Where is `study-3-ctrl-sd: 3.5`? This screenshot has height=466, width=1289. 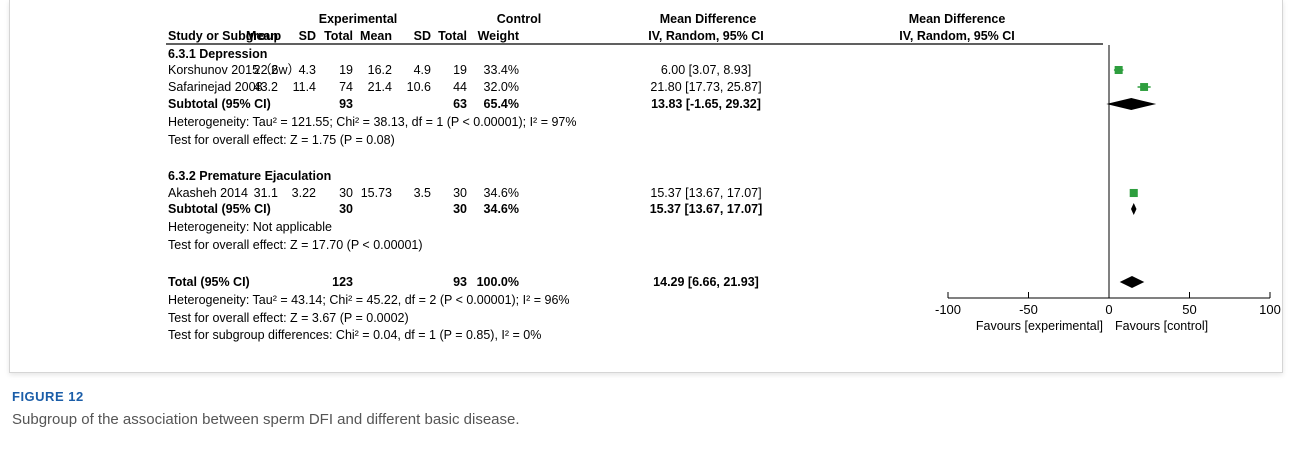 study-3-ctrl-sd: 3.5 is located at coordinates (422, 193).